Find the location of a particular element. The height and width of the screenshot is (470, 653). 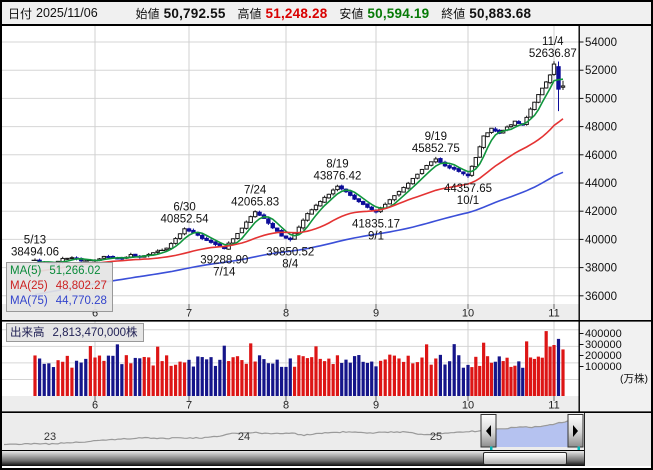

selection-edge-marker-right is located at coordinates (578, 448).